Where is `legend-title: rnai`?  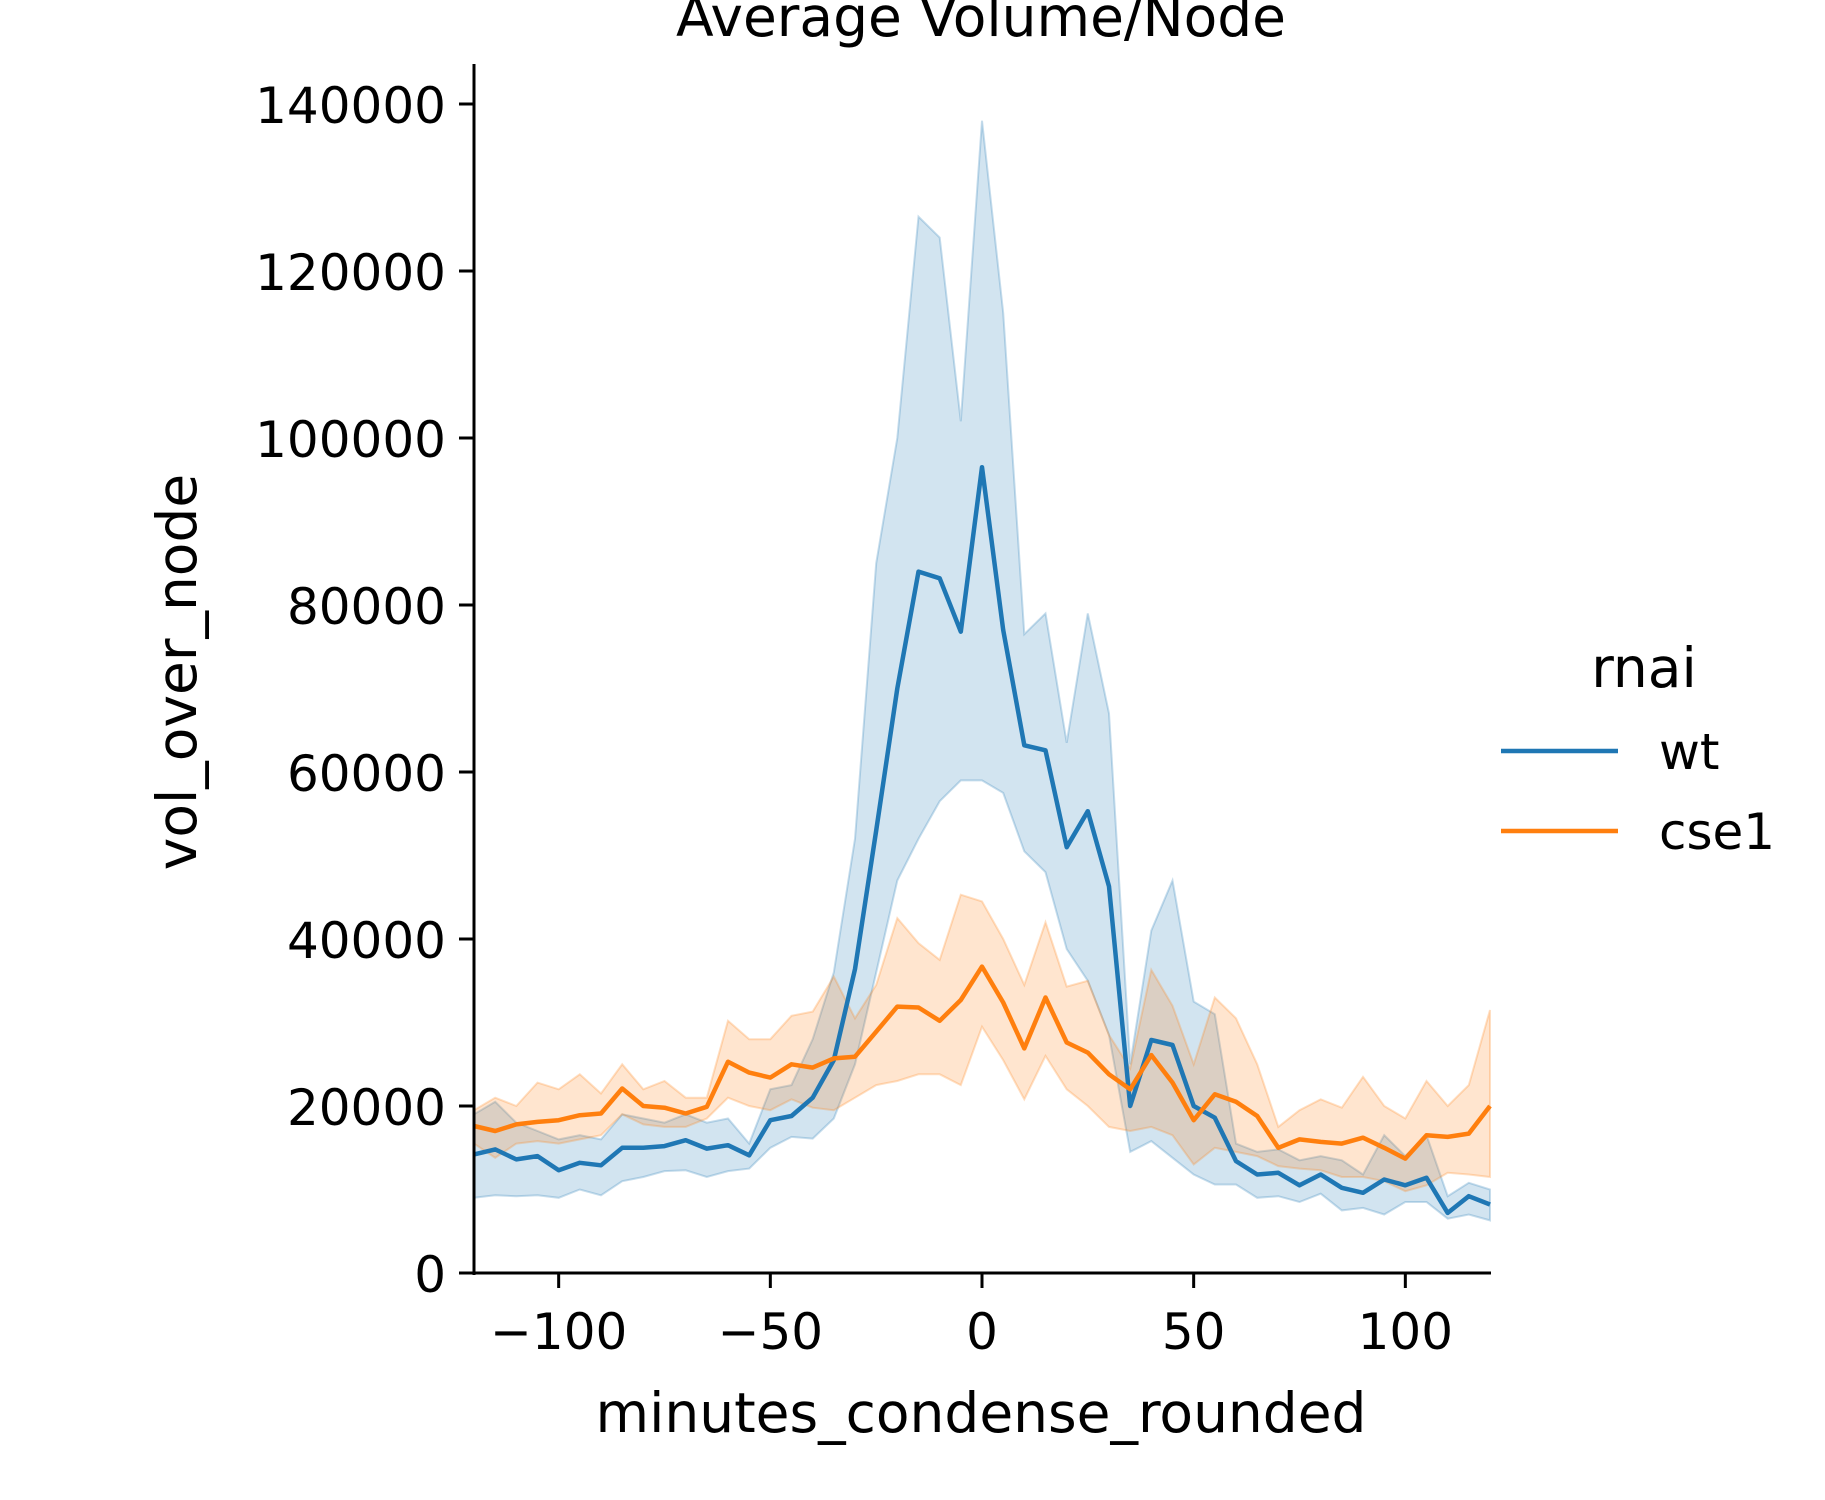 legend-title: rnai is located at coordinates (1644, 668).